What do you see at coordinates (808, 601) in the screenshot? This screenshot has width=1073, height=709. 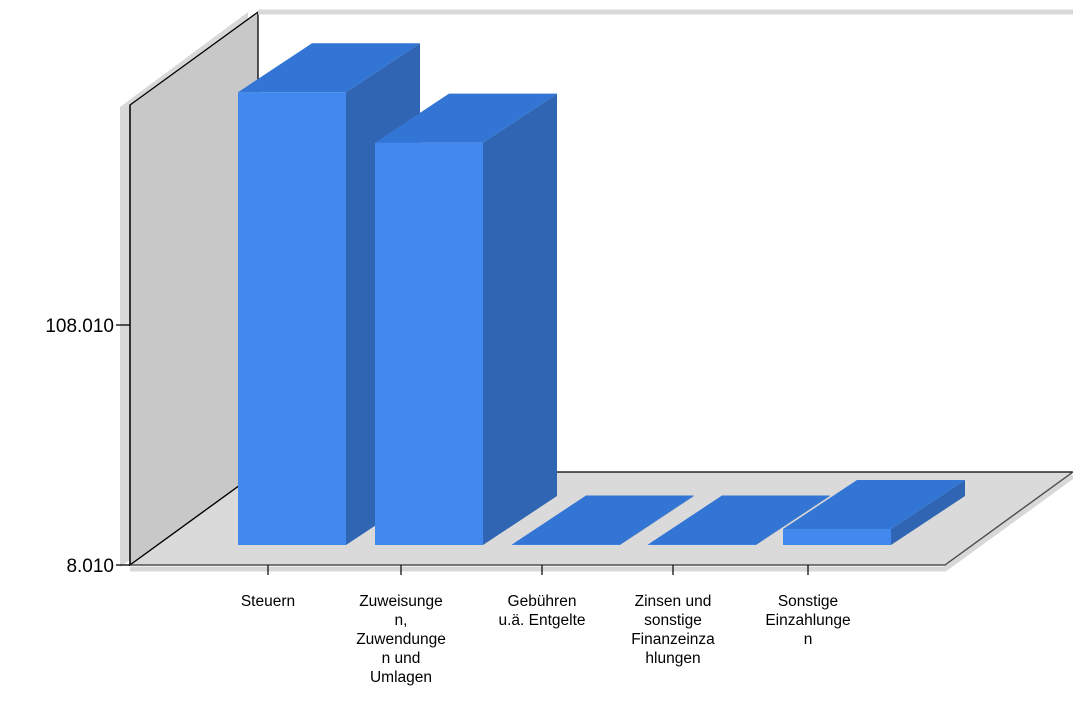 I see `x-tick-label-line: Sonstige` at bounding box center [808, 601].